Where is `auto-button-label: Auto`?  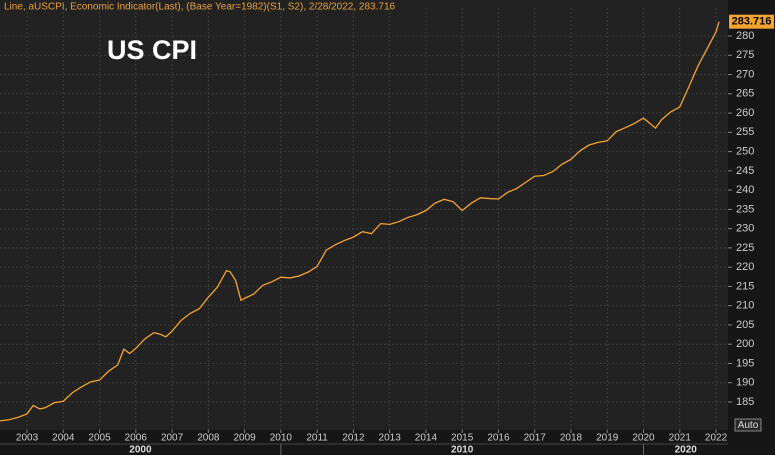 auto-button-label: Auto is located at coordinates (748, 425).